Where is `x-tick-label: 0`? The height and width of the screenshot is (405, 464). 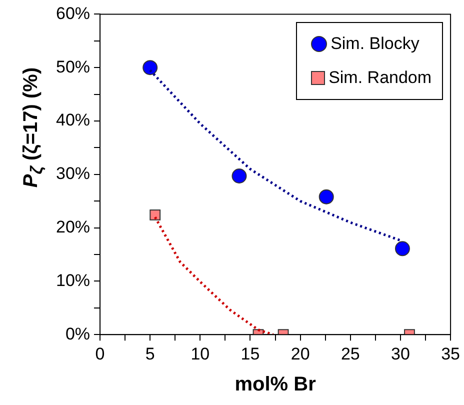
x-tick-label: 0 is located at coordinates (100, 354).